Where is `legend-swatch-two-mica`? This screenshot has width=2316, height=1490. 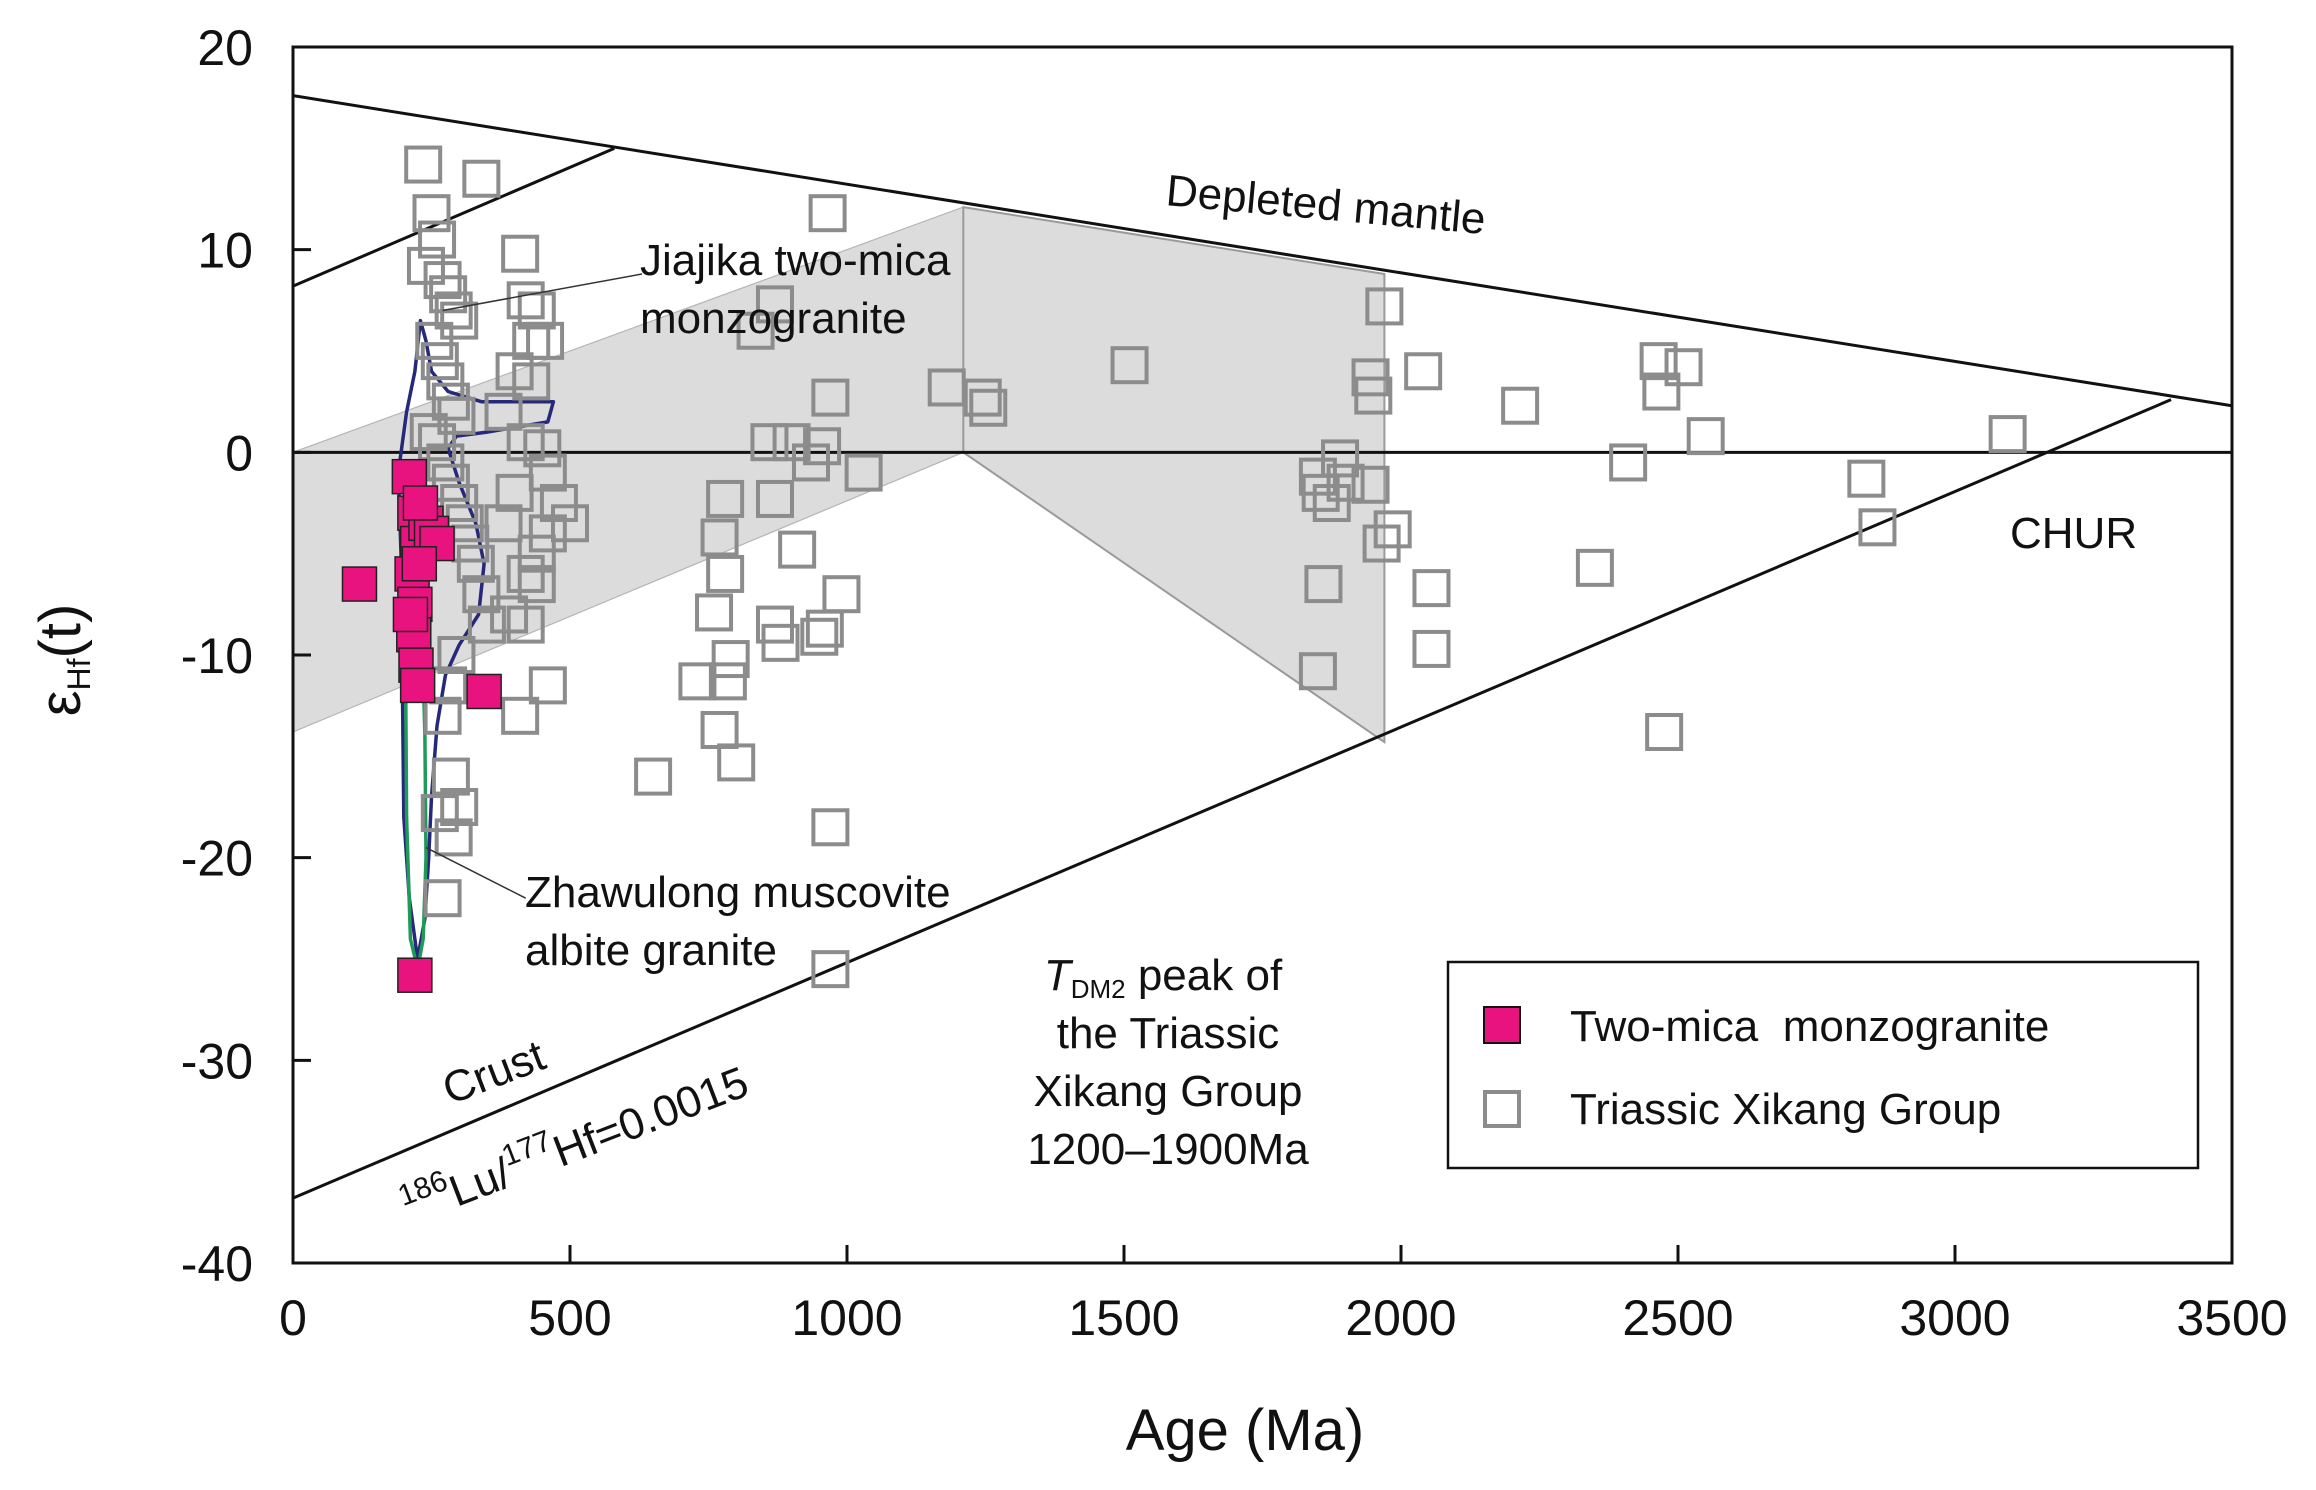
legend-swatch-two-mica is located at coordinates (1502, 1025).